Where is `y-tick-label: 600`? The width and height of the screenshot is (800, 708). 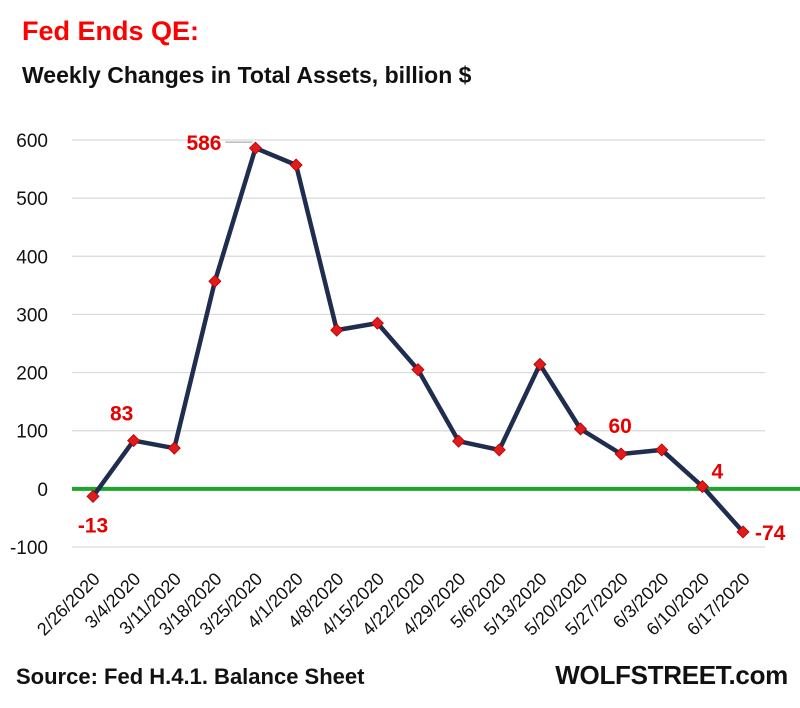 y-tick-label: 600 is located at coordinates (32, 141).